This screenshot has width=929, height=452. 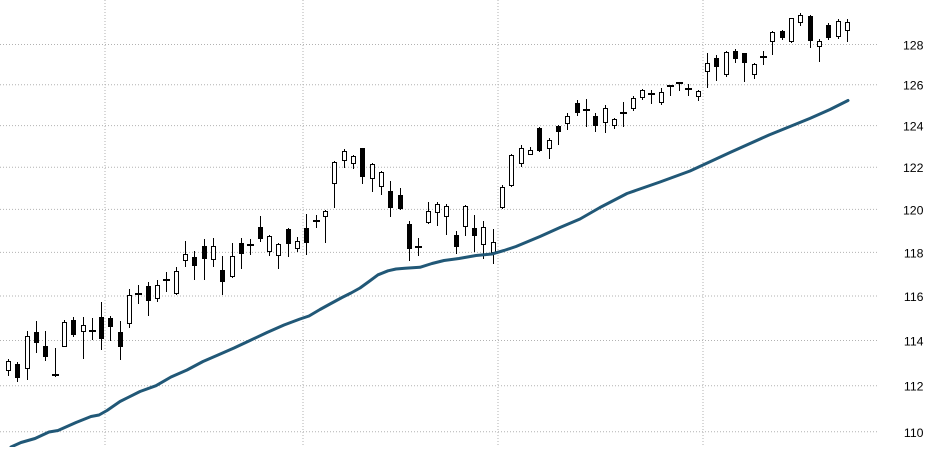 I want to click on svg-text: 128, so click(x=913, y=46).